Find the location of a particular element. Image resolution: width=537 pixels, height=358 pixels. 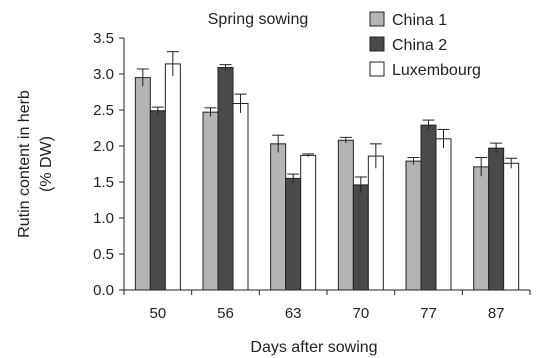

x-axis-ticks: 50 56 63 70 77 87 is located at coordinates (327, 306).